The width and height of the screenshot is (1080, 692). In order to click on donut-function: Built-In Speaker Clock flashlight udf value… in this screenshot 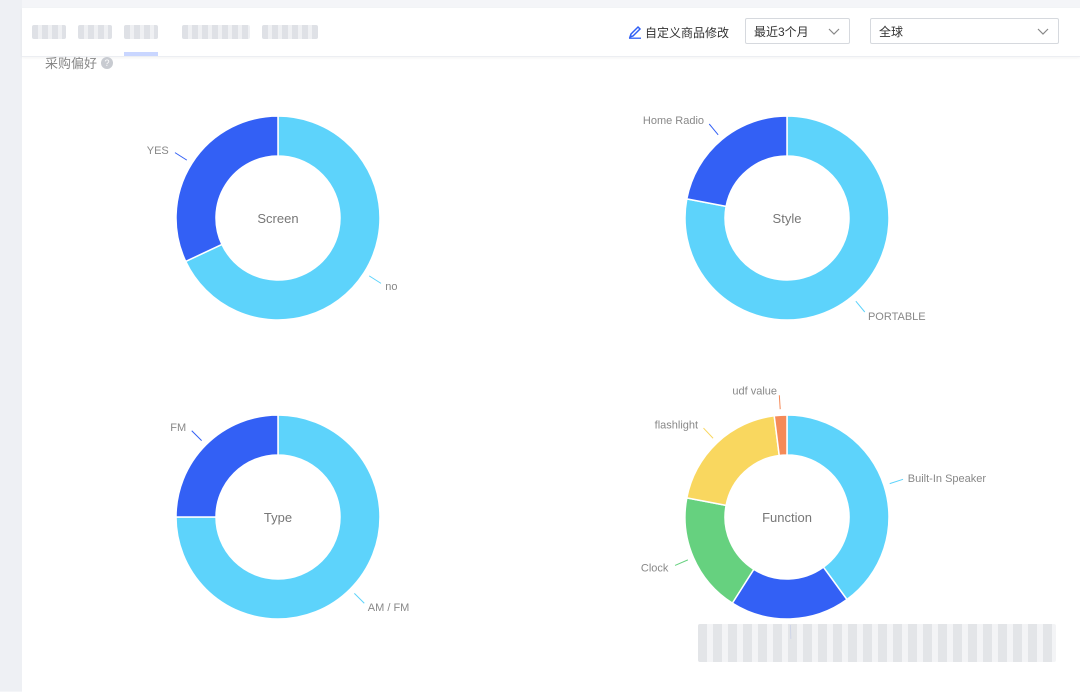, I will do `click(813, 512)`.